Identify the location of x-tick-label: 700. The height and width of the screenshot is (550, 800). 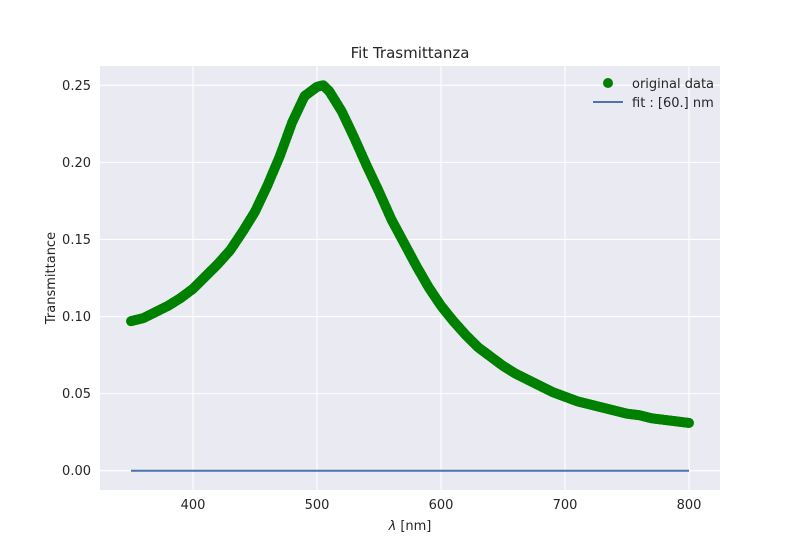
(565, 505).